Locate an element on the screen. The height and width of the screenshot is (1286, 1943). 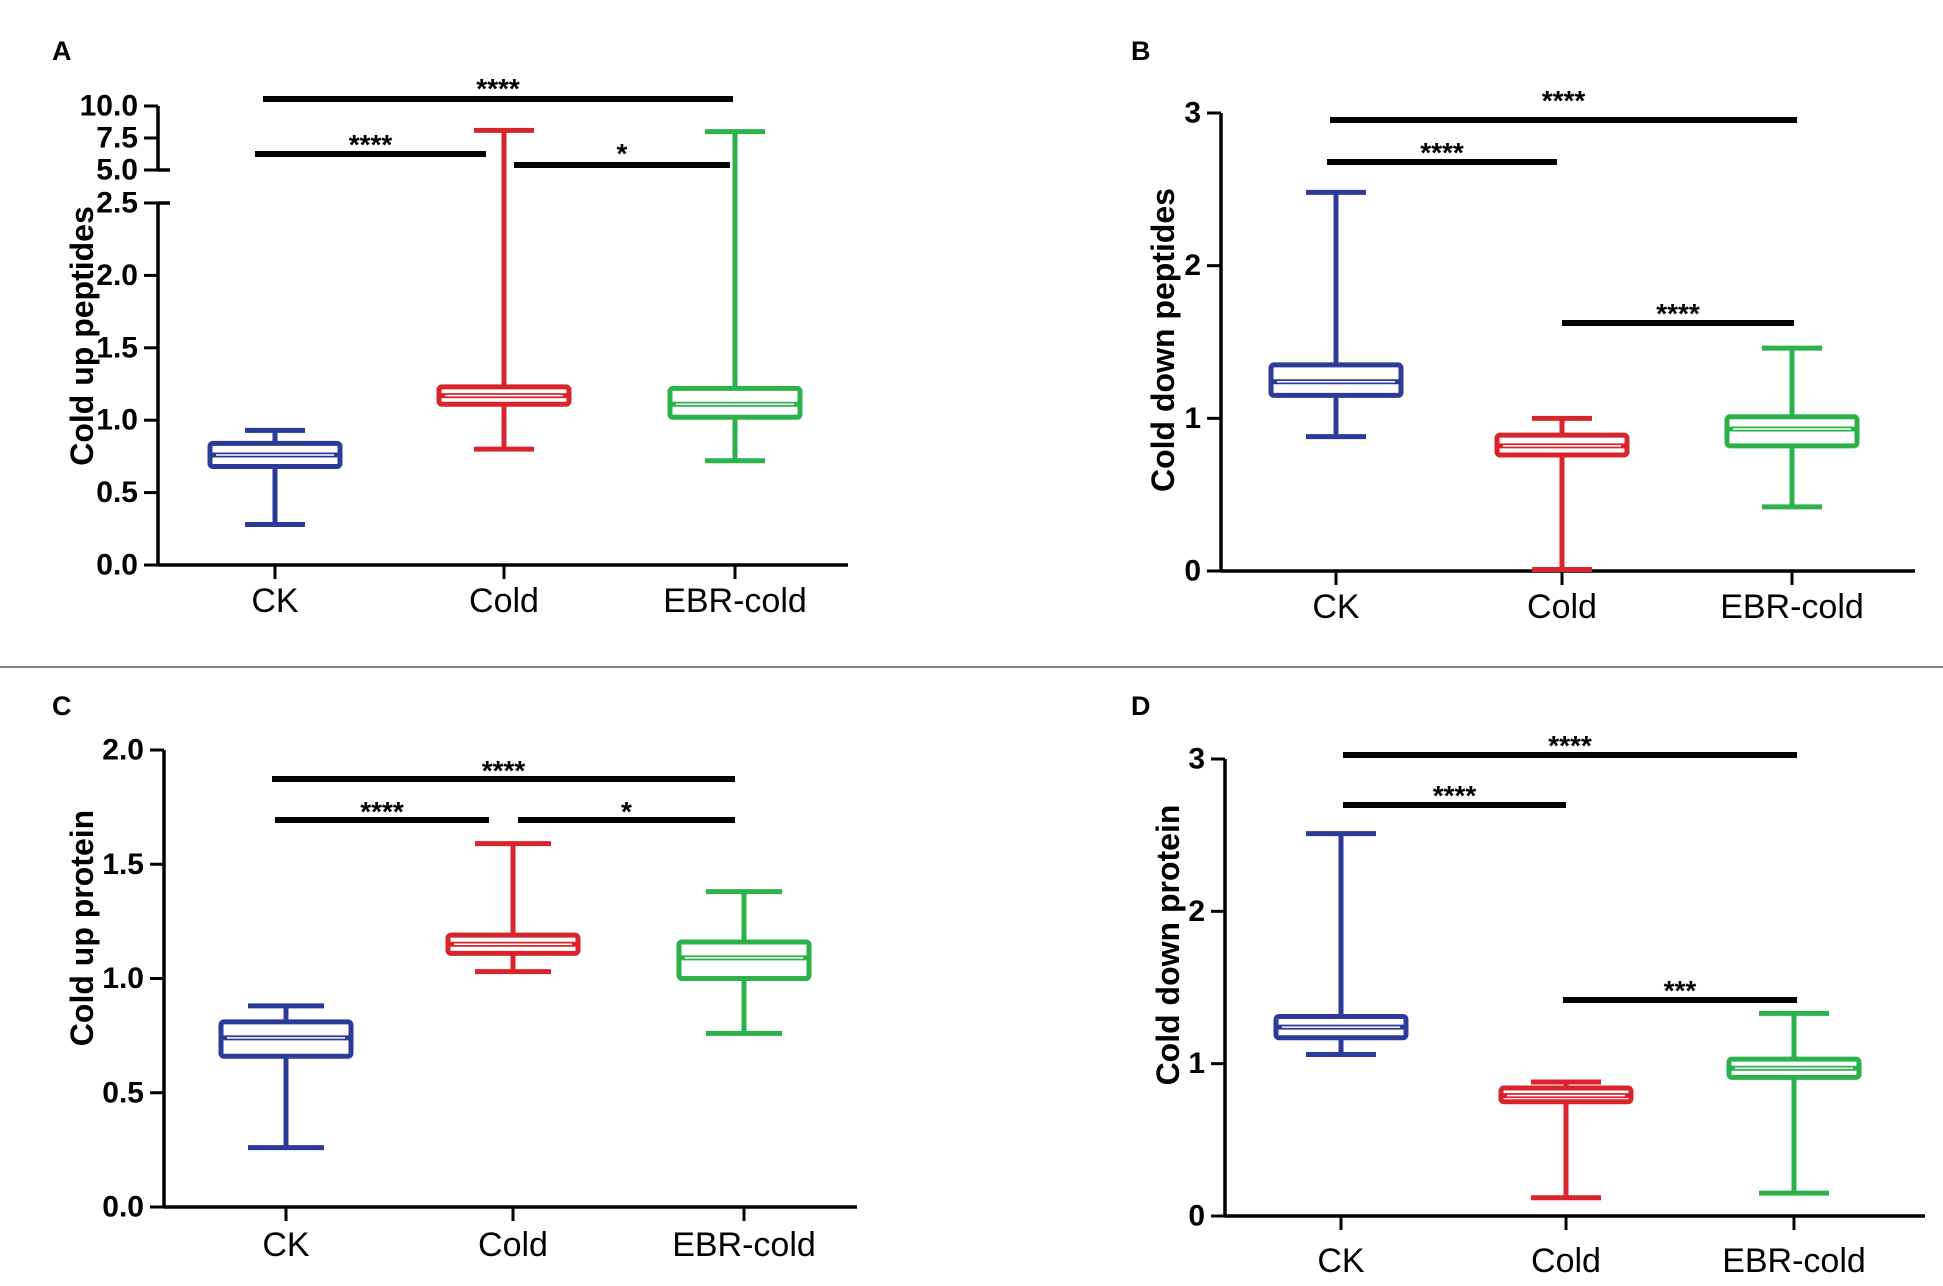
y-tick-label: 7.5 is located at coordinates (117, 138).